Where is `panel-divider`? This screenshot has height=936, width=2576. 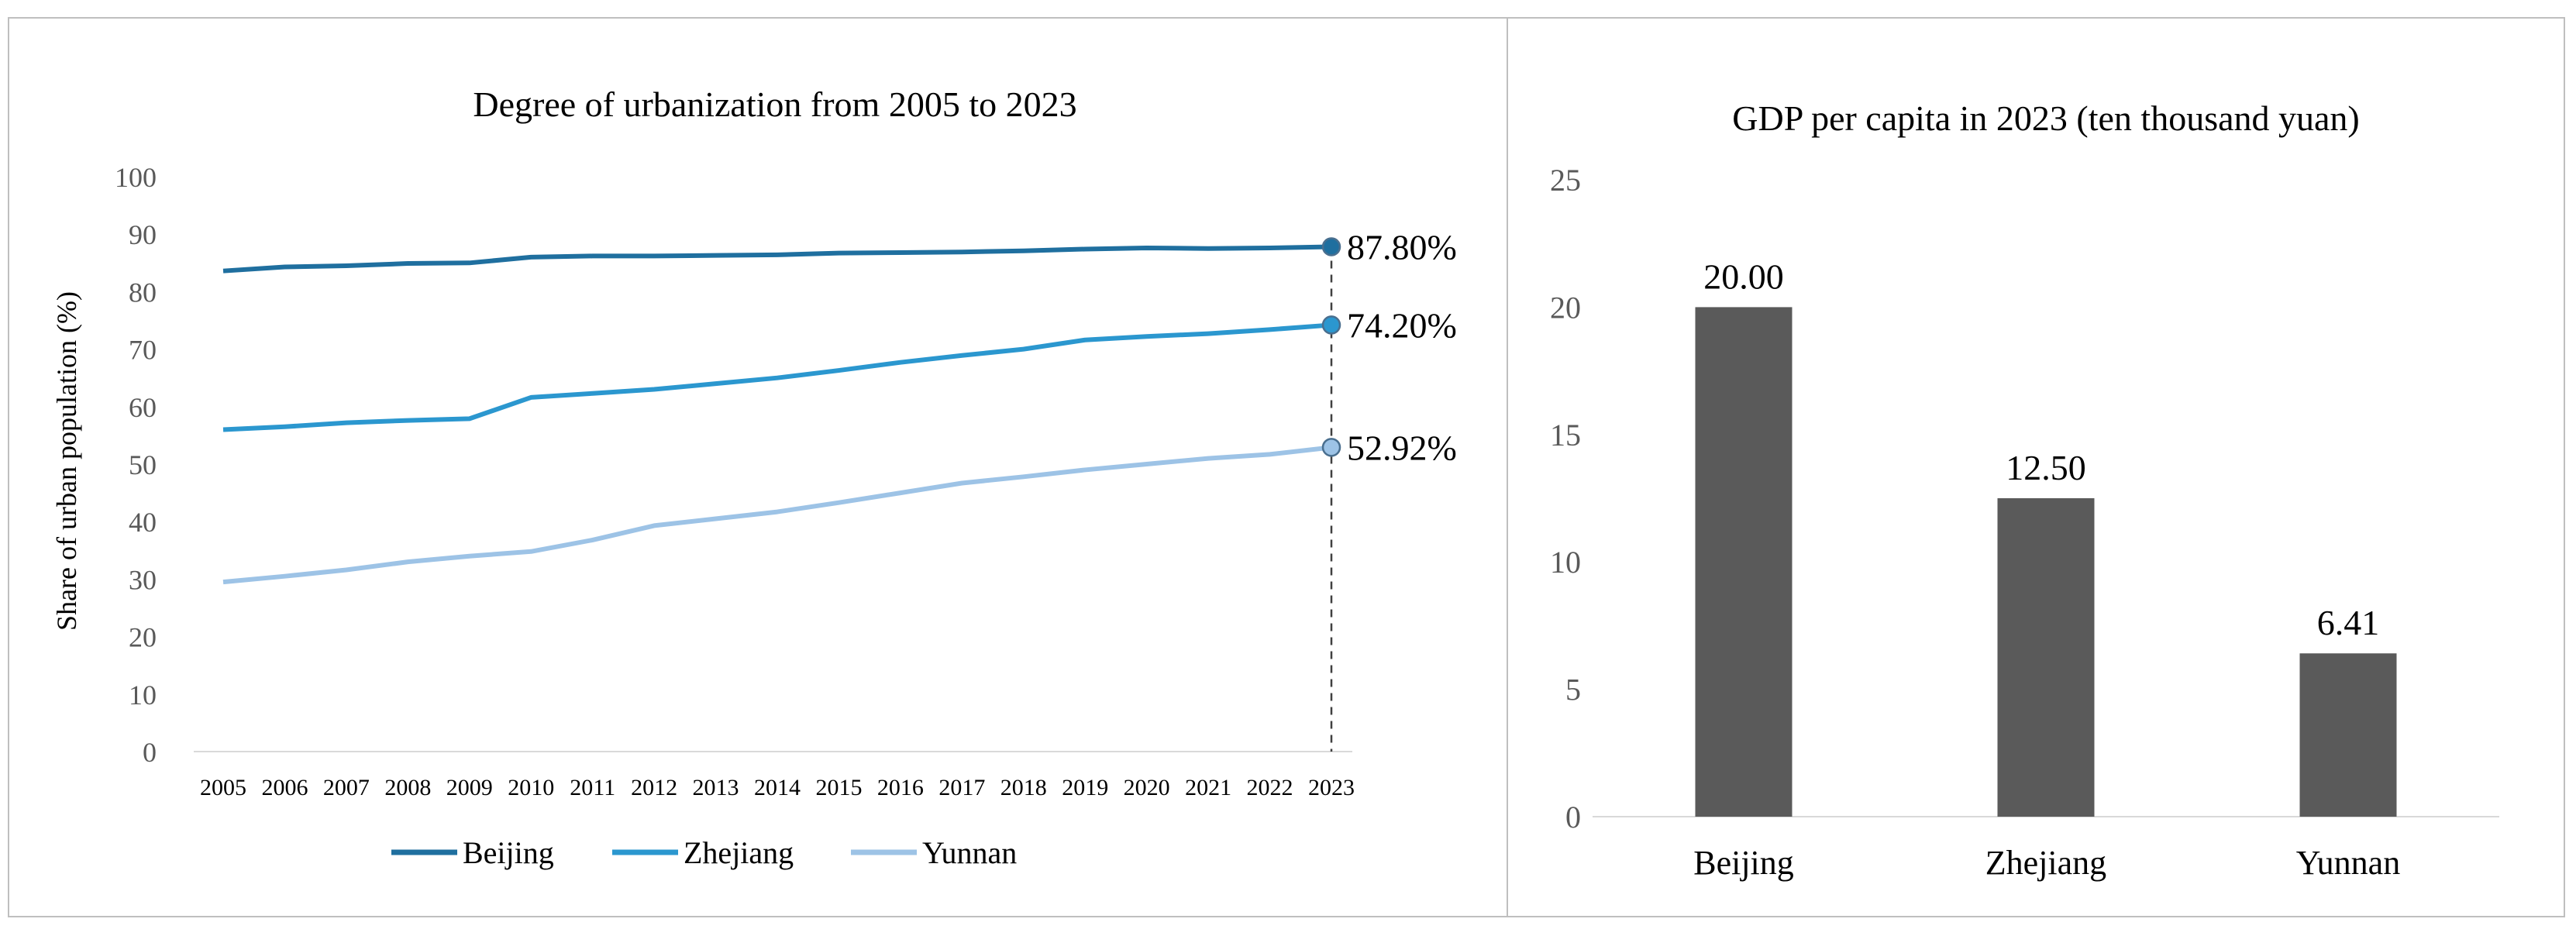
panel-divider is located at coordinates (1507, 467).